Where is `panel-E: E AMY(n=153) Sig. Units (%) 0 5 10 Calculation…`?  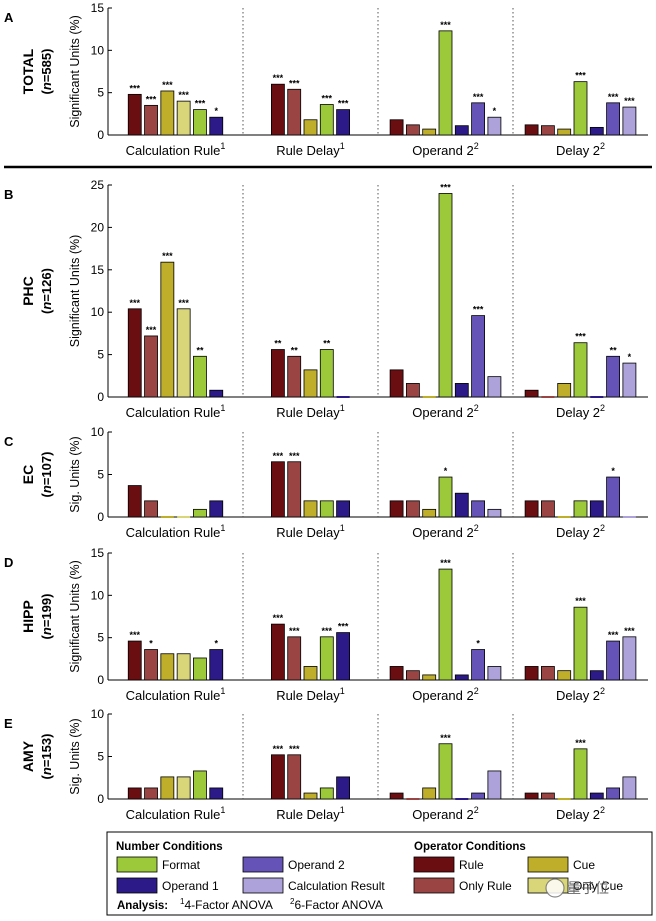 panel-E: E AMY(n=153) Sig. Units (%) 0 5 10 Calculation… is located at coordinates (326, 764).